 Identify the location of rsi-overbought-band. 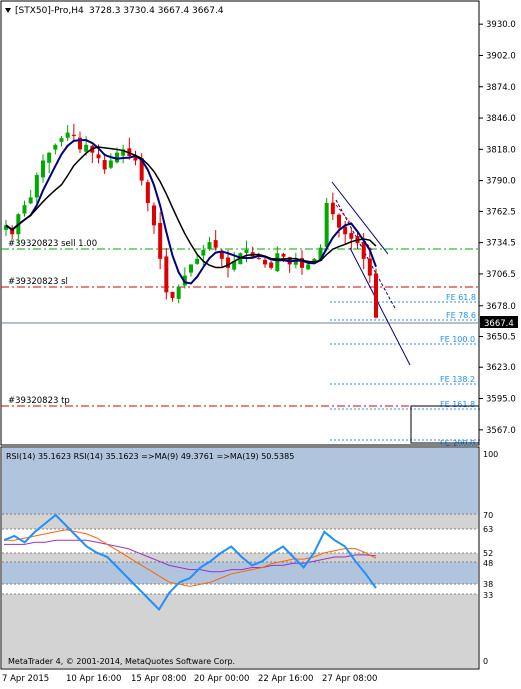
(240, 481).